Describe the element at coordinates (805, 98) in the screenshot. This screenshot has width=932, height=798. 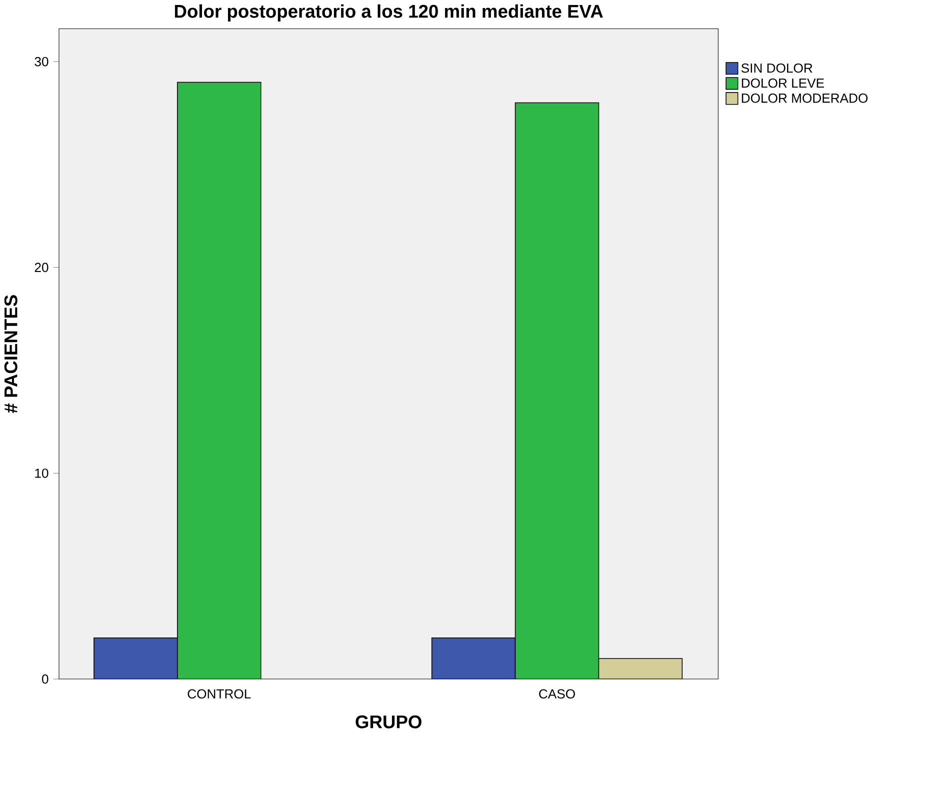
I see `legend-label: DOLOR MODERADO` at that location.